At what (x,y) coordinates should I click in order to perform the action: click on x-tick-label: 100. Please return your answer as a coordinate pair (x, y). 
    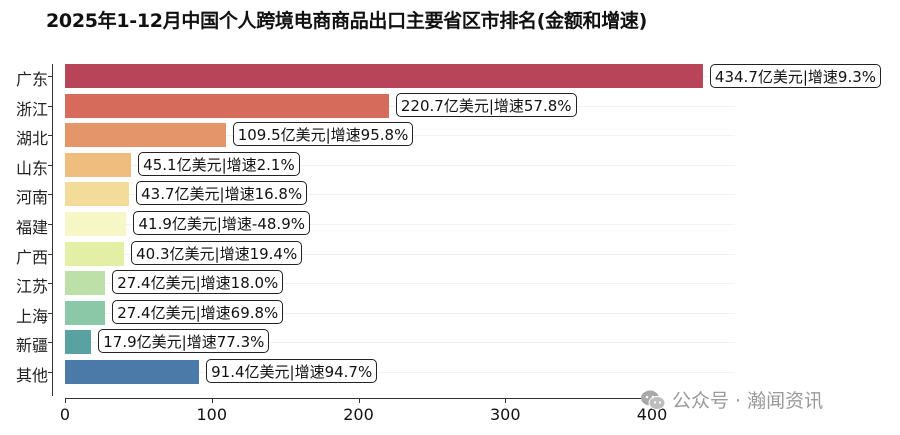
    Looking at the image, I should click on (212, 414).